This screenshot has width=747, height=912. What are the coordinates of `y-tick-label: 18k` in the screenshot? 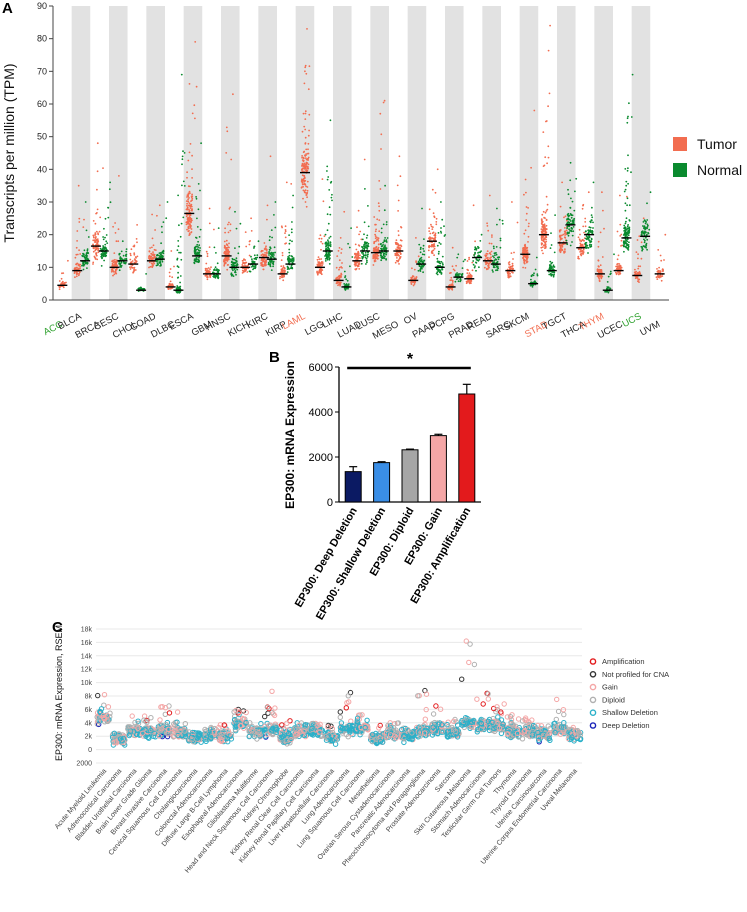 It's located at (87, 630).